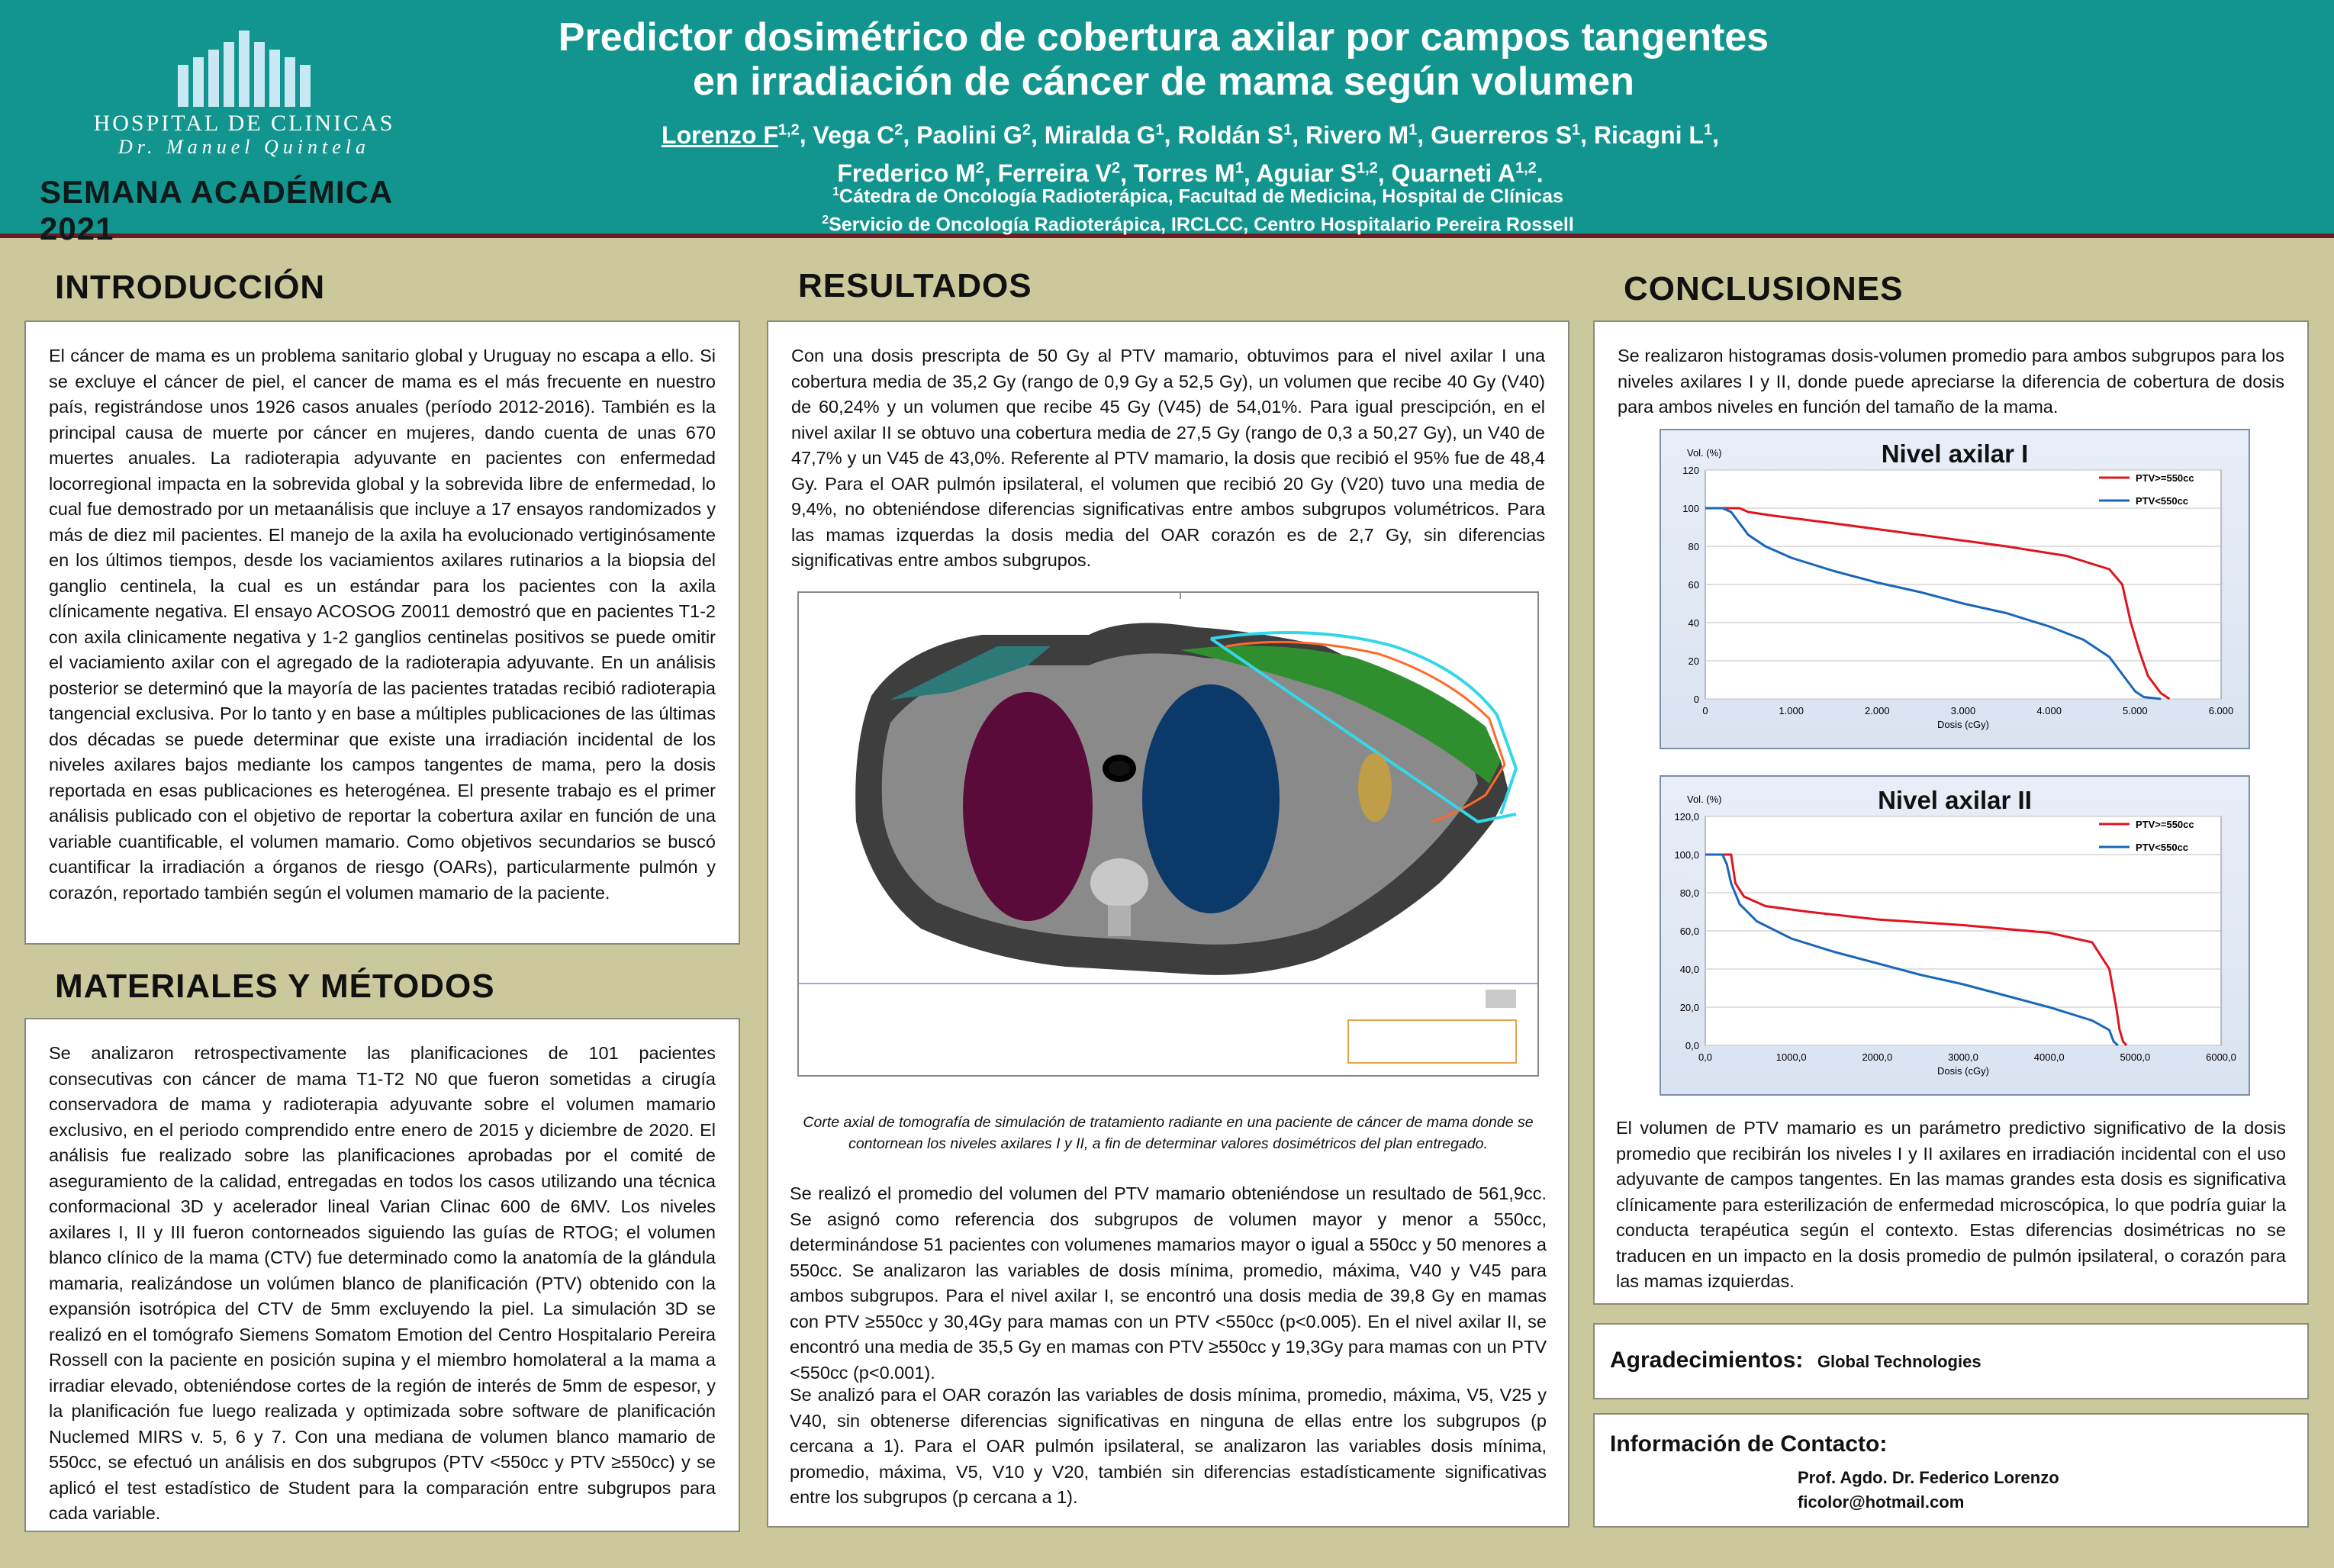 This screenshot has height=1568, width=2334. What do you see at coordinates (2049, 1057) in the screenshot?
I see `x-tick-label: 4000,0` at bounding box center [2049, 1057].